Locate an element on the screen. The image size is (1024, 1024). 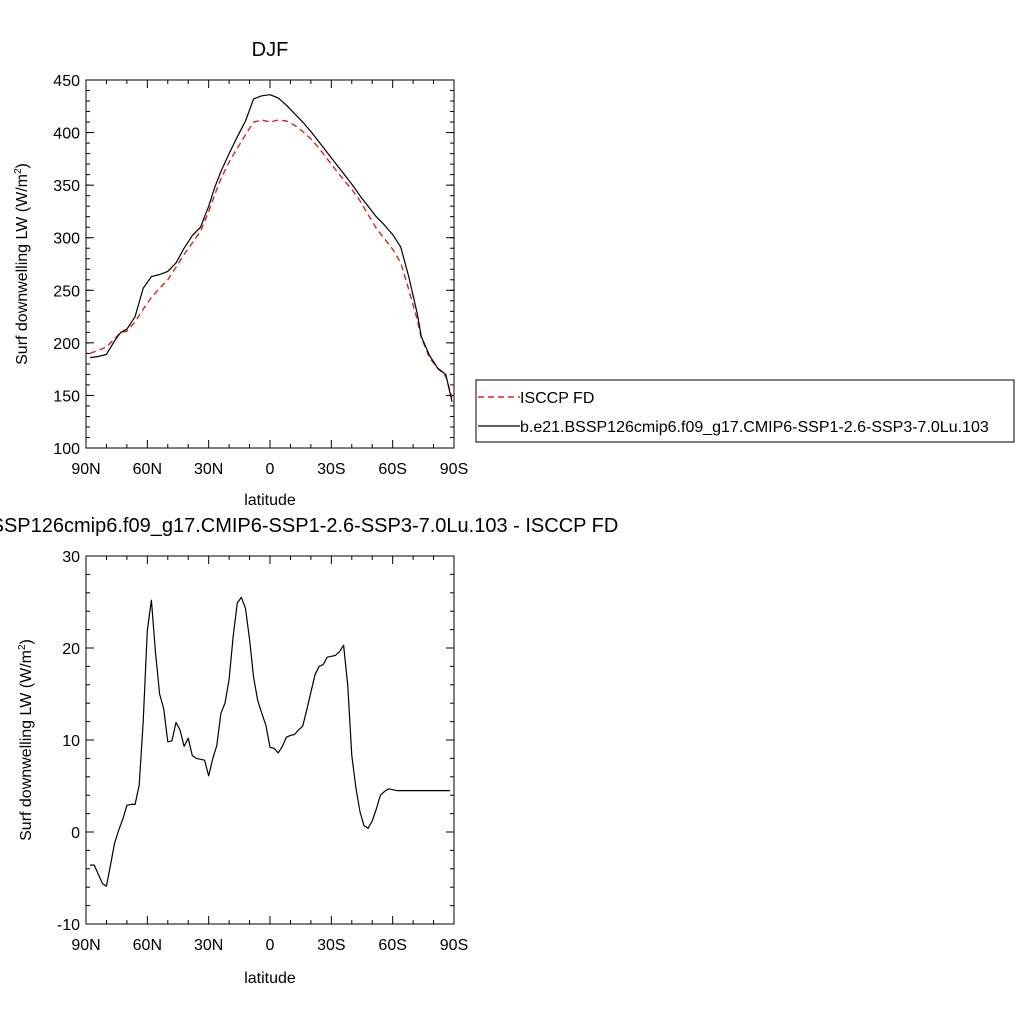
top-y-label-close: ) is located at coordinates (22, 165).